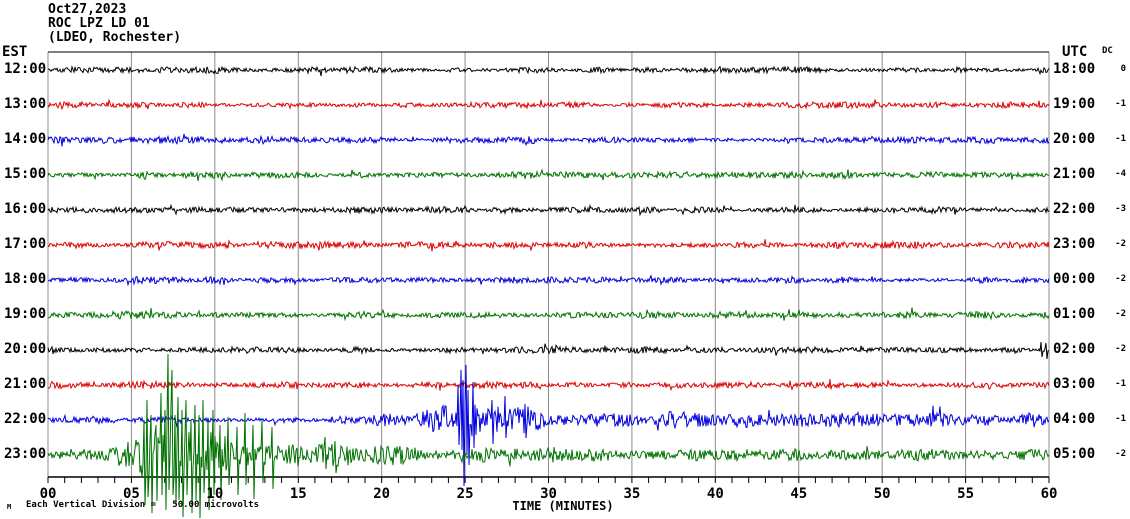 This screenshot has width=1130, height=519. Describe the element at coordinates (25, 419) in the screenshot. I see `est-time-label-2200: 22:00` at that location.